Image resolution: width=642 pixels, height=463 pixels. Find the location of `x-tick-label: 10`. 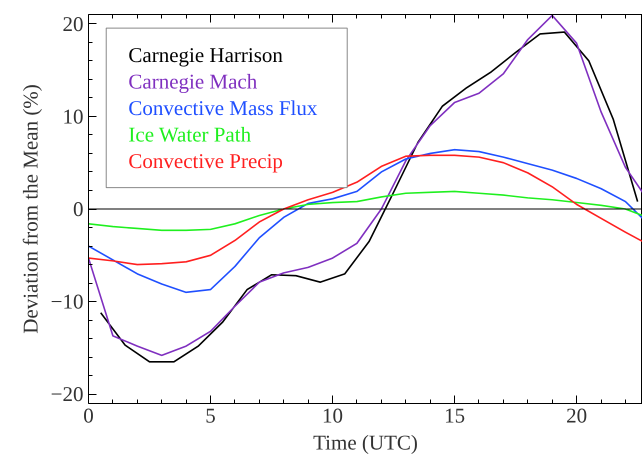

x-tick-label: 10 is located at coordinates (333, 416).